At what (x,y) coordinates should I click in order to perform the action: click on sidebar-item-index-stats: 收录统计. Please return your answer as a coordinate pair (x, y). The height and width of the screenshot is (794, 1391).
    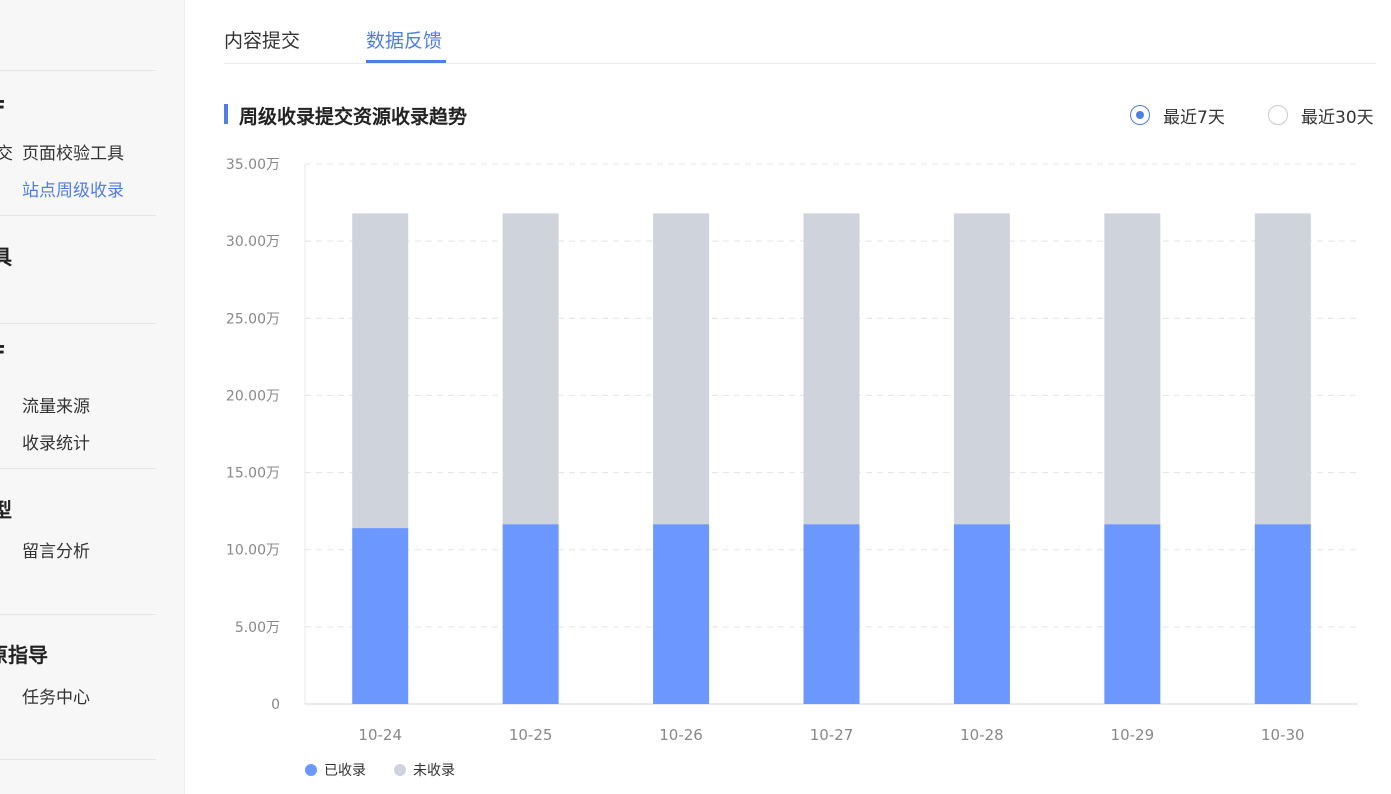
    Looking at the image, I should click on (56, 444).